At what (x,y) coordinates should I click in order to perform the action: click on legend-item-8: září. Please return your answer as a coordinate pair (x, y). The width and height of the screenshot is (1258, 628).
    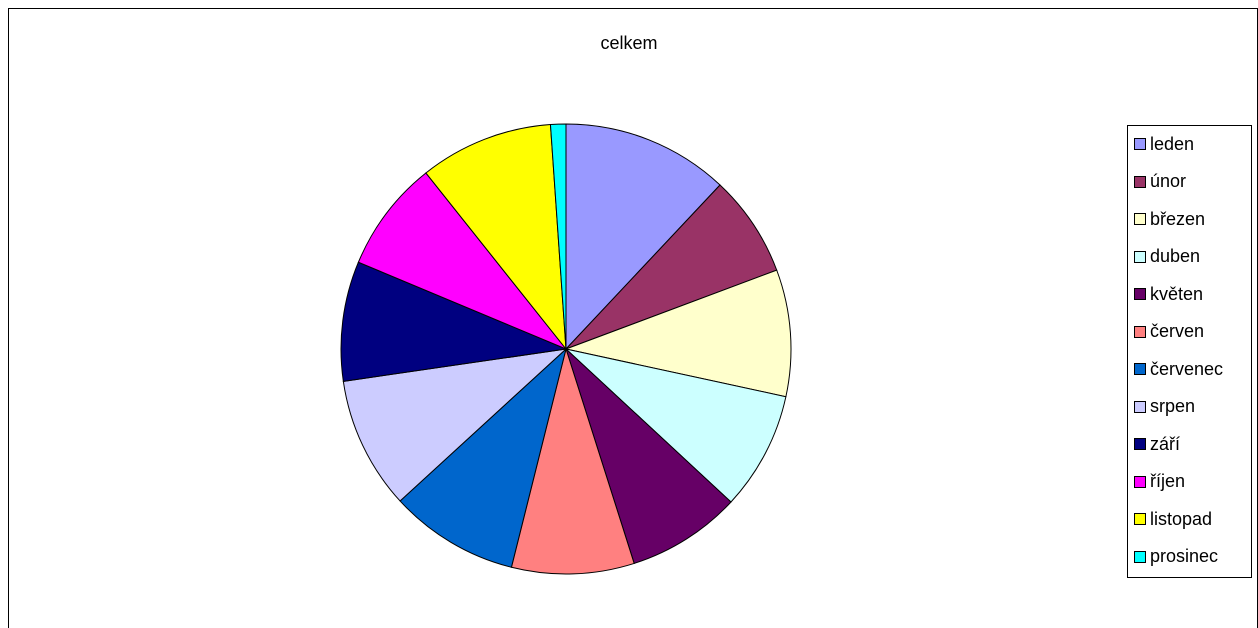
    Looking at the image, I should click on (1157, 444).